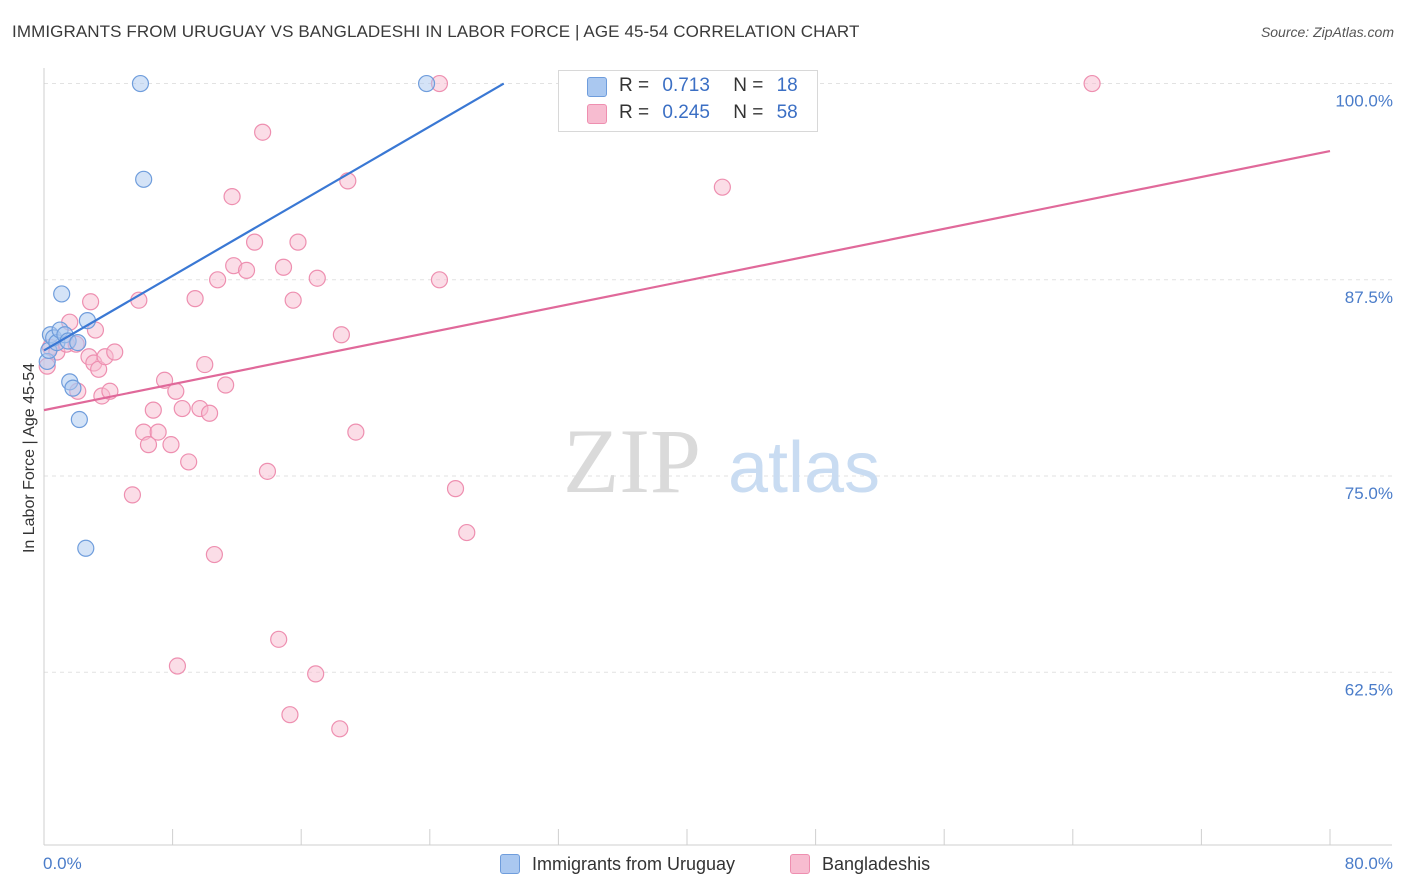 This screenshot has width=1406, height=892. I want to click on legend-n-value-bangladeshis: 58, so click(787, 112).